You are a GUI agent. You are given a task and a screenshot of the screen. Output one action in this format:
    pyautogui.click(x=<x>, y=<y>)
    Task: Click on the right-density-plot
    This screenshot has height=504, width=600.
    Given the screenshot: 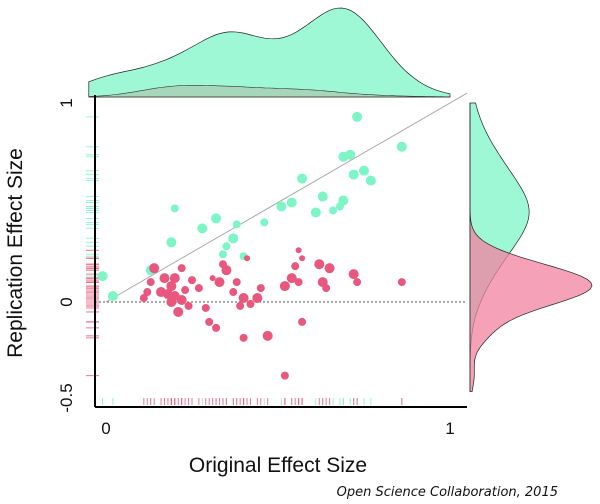 What is the action you would take?
    pyautogui.click(x=531, y=247)
    